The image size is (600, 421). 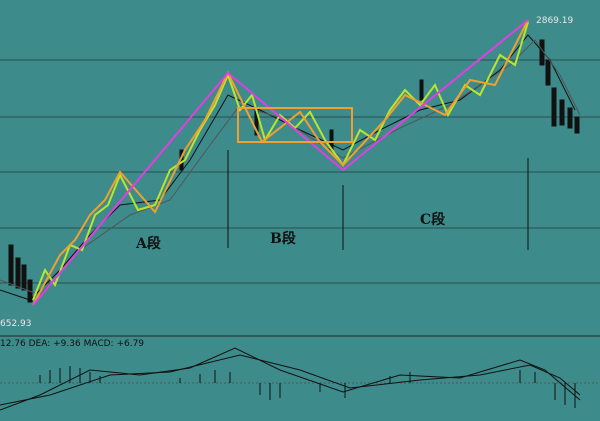 What do you see at coordinates (554, 21) in the screenshot?
I see `high-label: 2869.19` at bounding box center [554, 21].